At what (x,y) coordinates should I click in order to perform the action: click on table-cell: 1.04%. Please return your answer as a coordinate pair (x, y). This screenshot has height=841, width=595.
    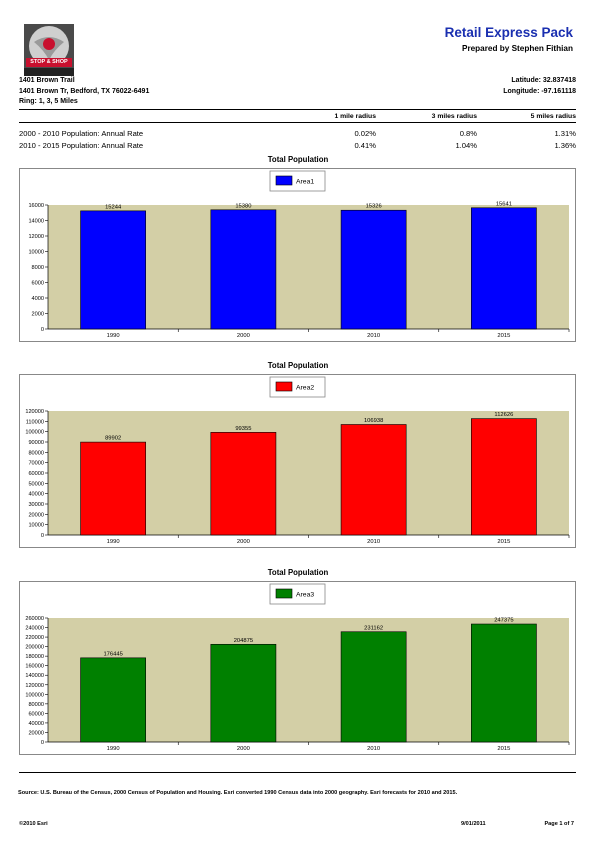
    Looking at the image, I should click on (466, 145).